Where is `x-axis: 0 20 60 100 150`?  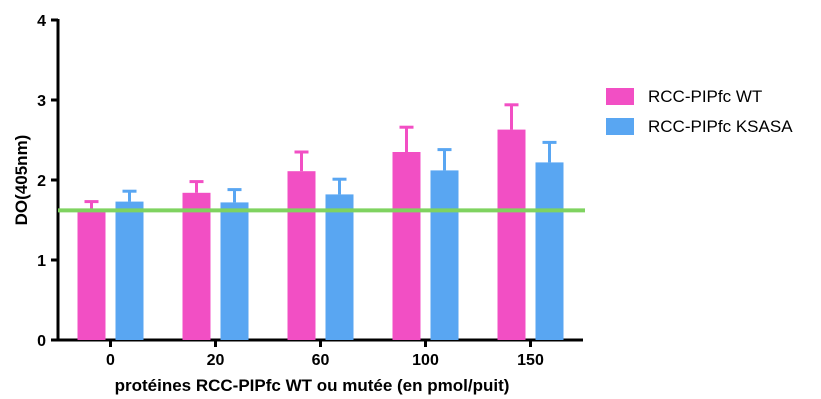
x-axis: 0 20 60 100 150 is located at coordinates (320, 353).